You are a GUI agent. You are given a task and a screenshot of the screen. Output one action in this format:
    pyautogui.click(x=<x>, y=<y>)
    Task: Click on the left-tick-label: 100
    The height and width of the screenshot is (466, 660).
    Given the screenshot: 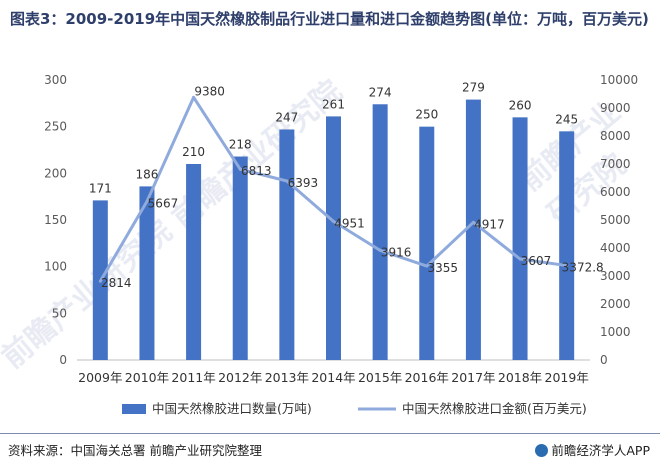 What is the action you would take?
    pyautogui.click(x=55, y=267)
    